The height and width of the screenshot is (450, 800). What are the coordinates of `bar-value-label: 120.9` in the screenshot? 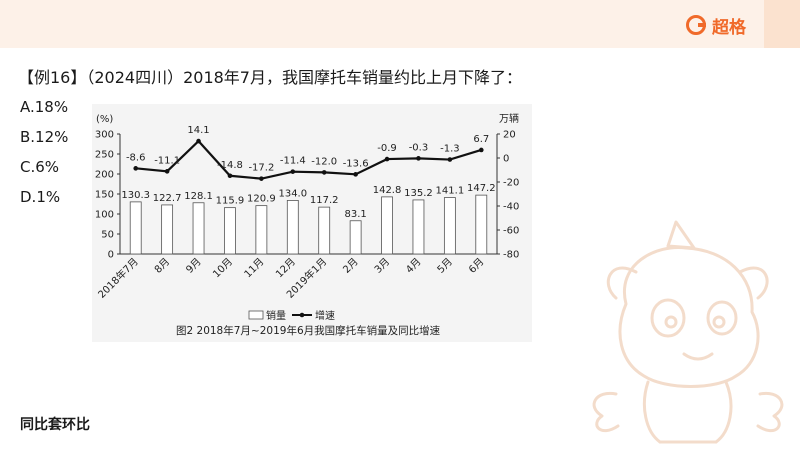 It's located at (261, 199).